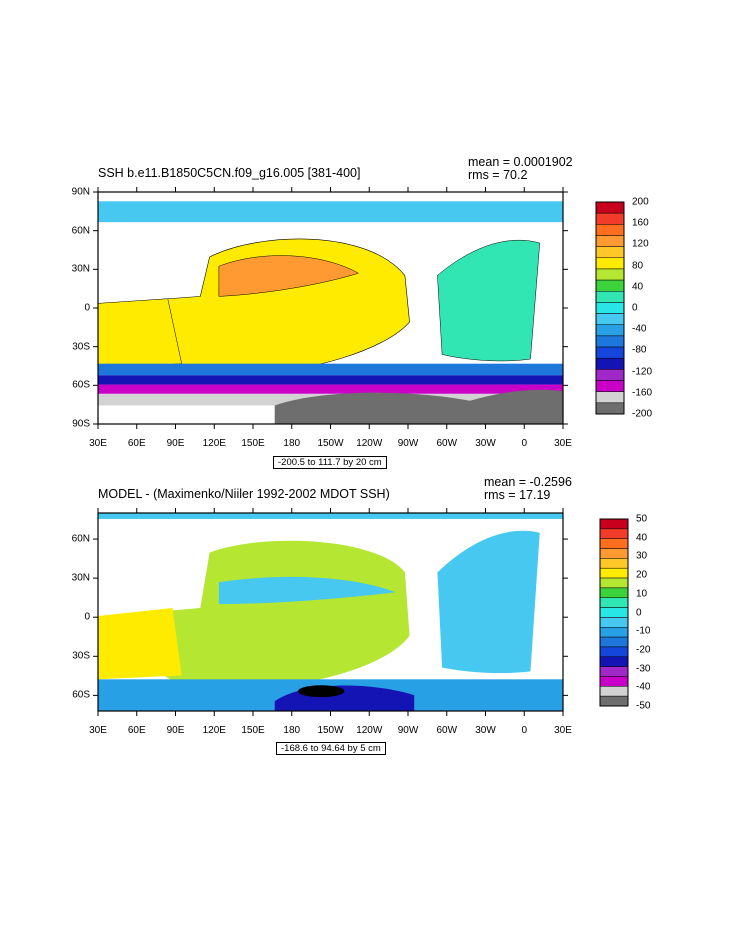 The height and width of the screenshot is (945, 733). Describe the element at coordinates (80, 578) in the screenshot. I see `panel2-y-tick-label: 30N` at that location.